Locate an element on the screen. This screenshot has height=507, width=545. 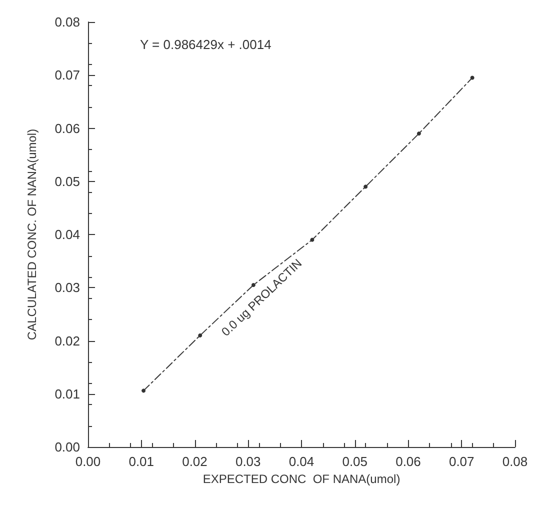
y-tick-label: 0.01 is located at coordinates (67, 394).